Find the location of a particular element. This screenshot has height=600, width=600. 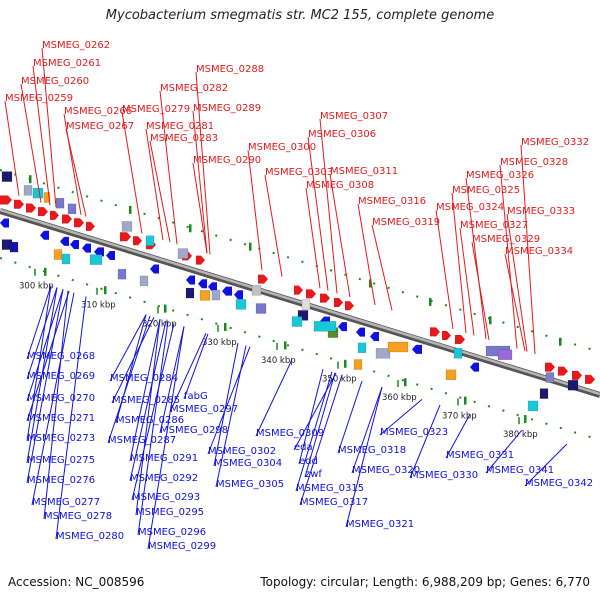

scale-label: 340 kbp is located at coordinates (278, 361).